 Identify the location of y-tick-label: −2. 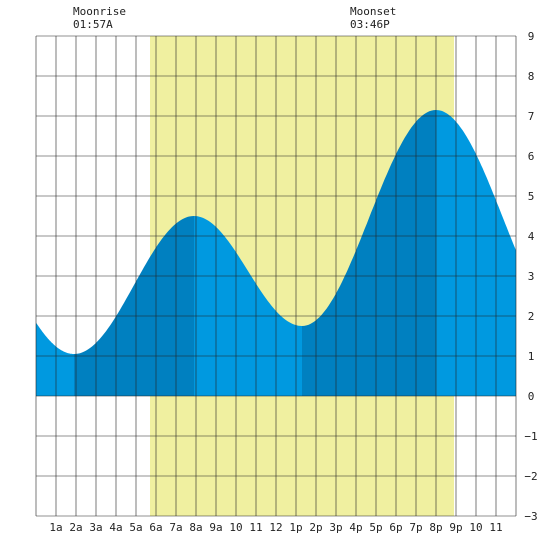
(530, 476).